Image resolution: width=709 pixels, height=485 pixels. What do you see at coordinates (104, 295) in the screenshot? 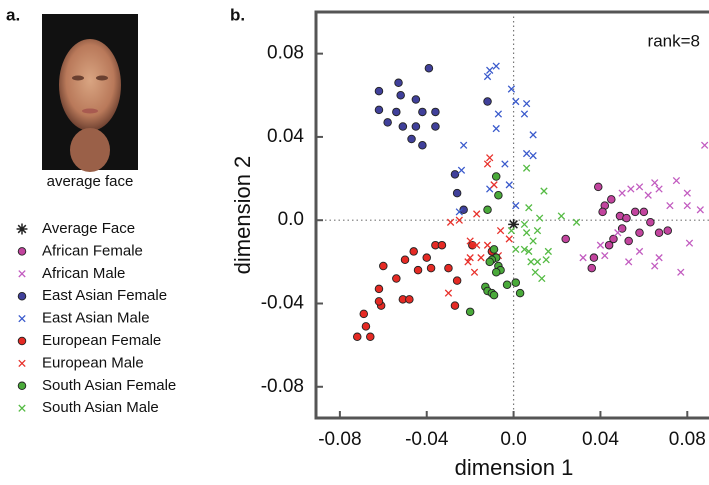
I see `legend-label: East Asian Female` at bounding box center [104, 295].